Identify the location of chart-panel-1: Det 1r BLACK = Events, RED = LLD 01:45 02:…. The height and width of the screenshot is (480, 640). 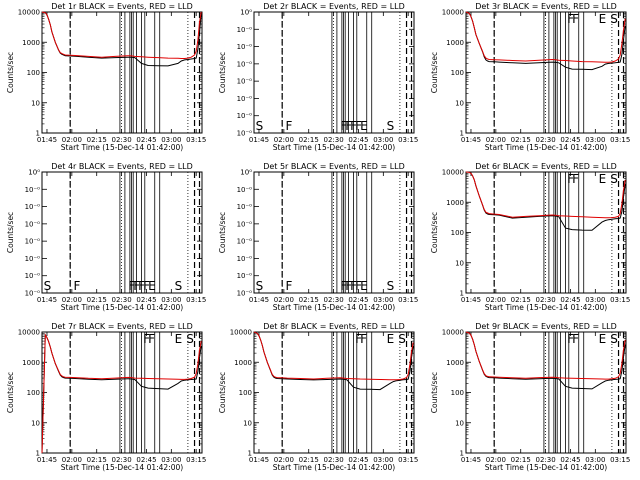
(106, 77).